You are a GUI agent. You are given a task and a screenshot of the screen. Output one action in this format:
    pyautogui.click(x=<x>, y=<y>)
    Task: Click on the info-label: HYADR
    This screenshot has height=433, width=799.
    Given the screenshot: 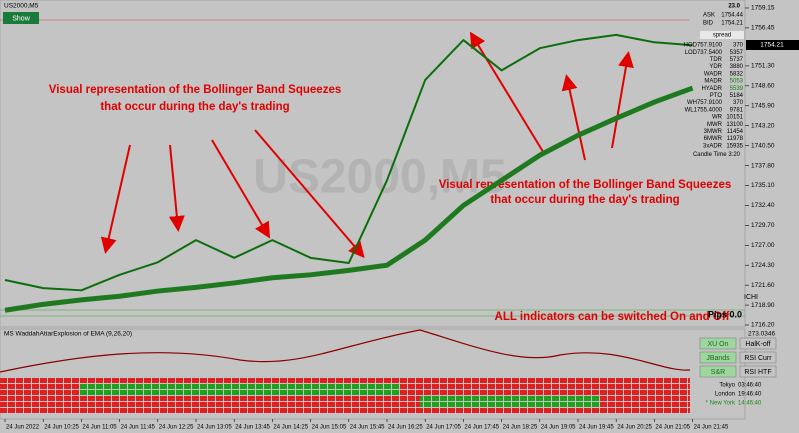 What is the action you would take?
    pyautogui.click(x=711, y=89)
    